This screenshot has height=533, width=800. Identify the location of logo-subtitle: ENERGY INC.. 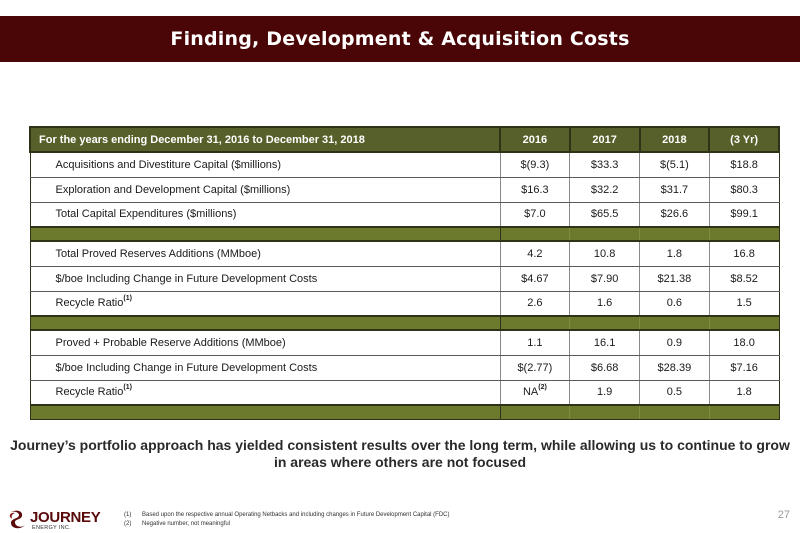
(51, 528).